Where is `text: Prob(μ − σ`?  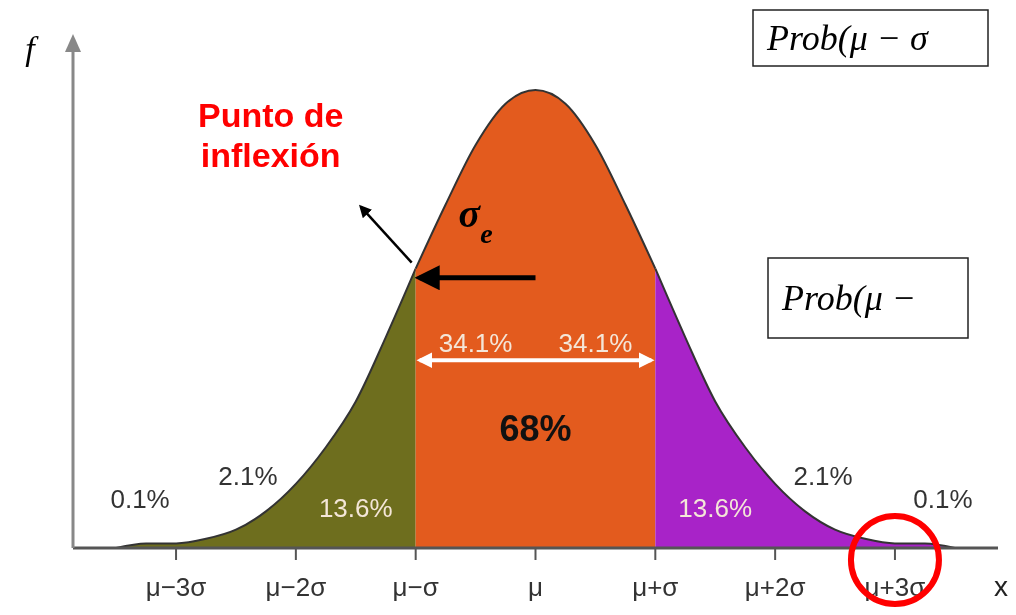 text: Prob(μ − σ is located at coordinates (848, 38).